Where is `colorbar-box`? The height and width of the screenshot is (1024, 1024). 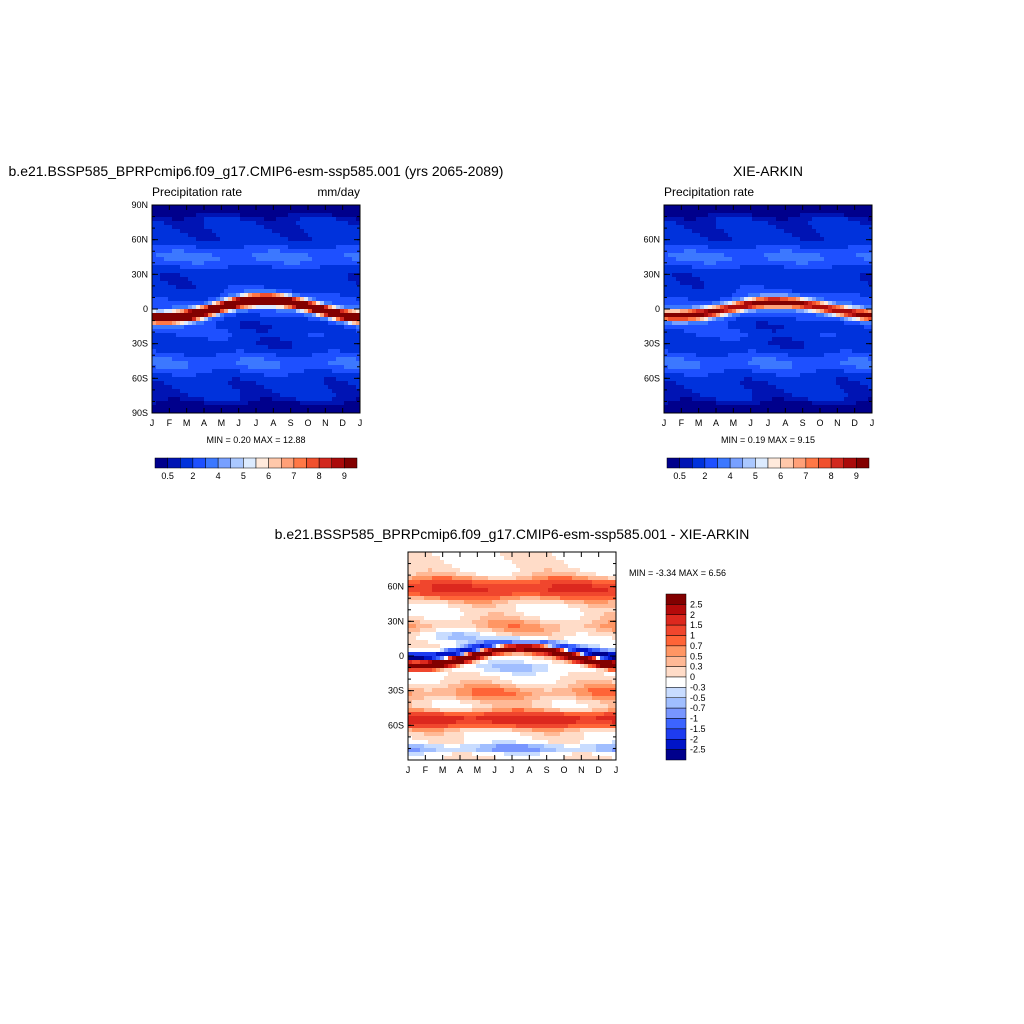
colorbar-box is located at coordinates (275, 463).